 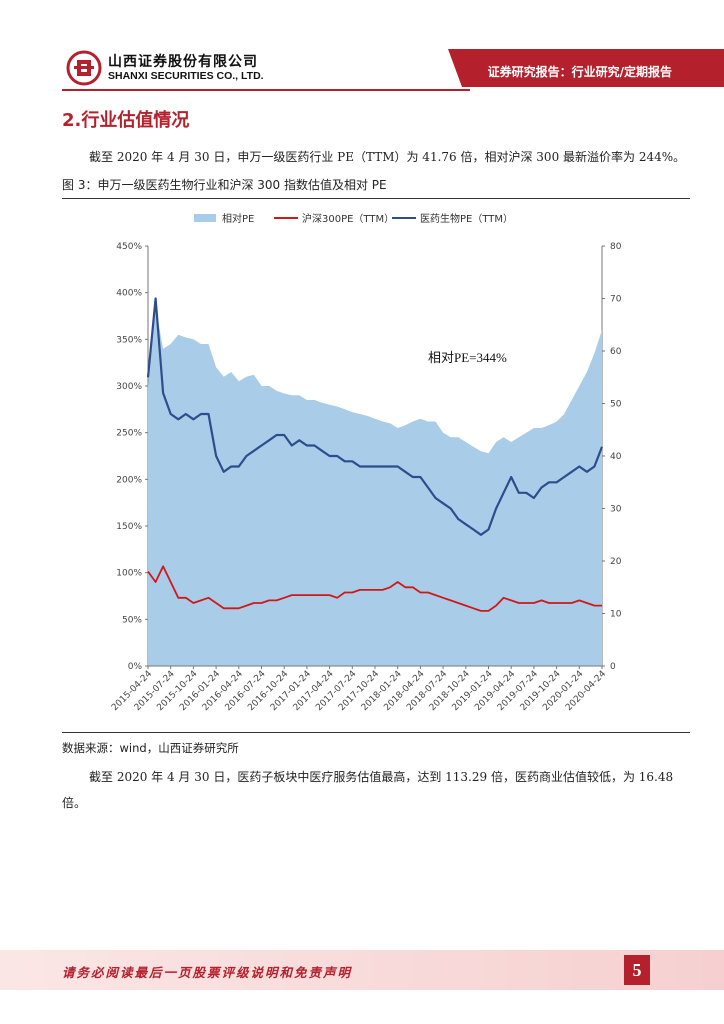 I want to click on right-tick-label: 50, so click(x=616, y=405).